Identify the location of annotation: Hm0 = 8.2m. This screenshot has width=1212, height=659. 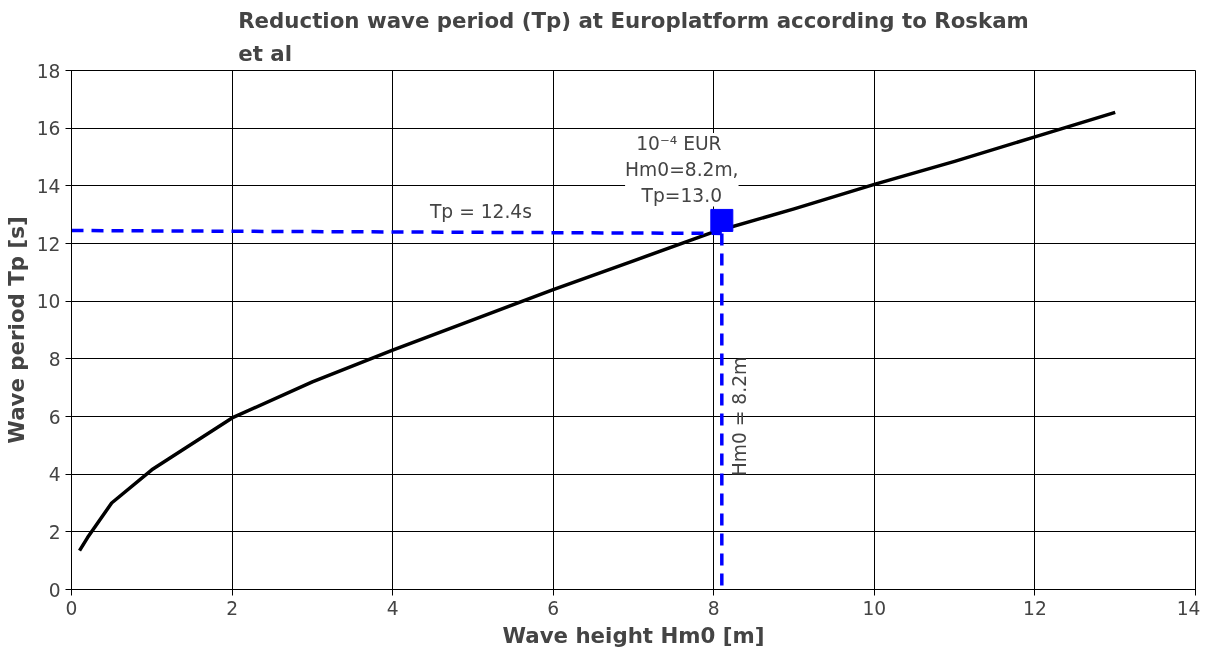
(740, 416).